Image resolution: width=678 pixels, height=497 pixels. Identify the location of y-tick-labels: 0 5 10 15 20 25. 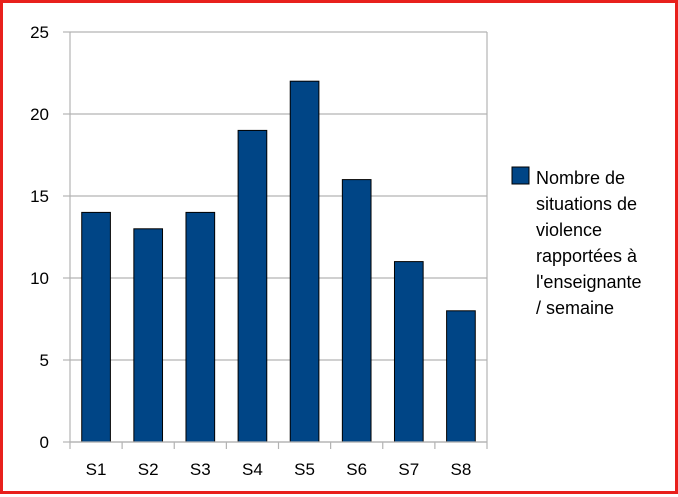
(39, 237).